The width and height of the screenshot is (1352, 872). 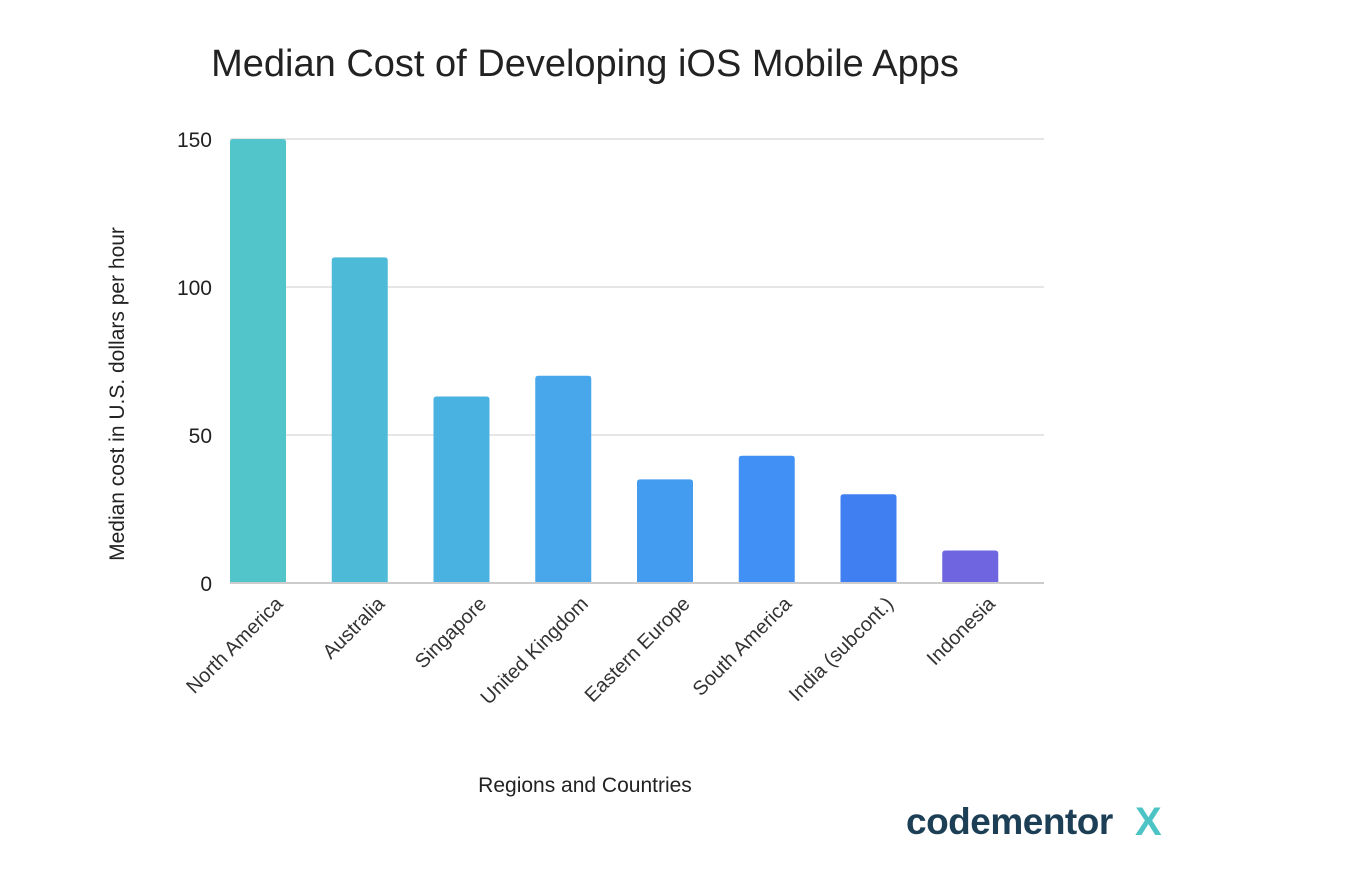 What do you see at coordinates (1009, 821) in the screenshot?
I see `logo-wordmark: codementor` at bounding box center [1009, 821].